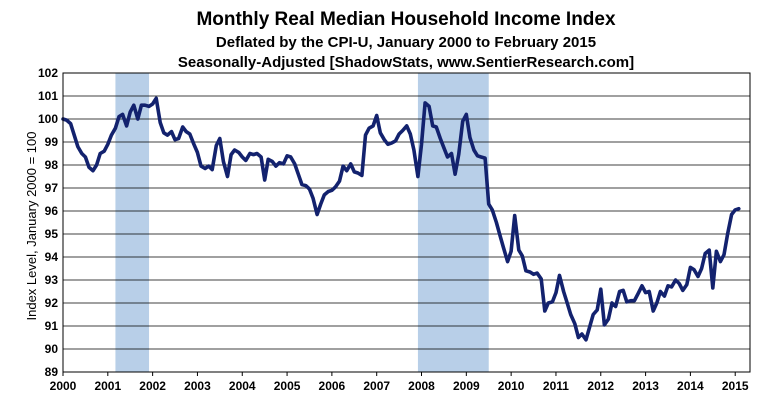 Image resolution: width=781 pixels, height=412 pixels. What do you see at coordinates (48, 73) in the screenshot?
I see `y-tick-label-102: 102` at bounding box center [48, 73].